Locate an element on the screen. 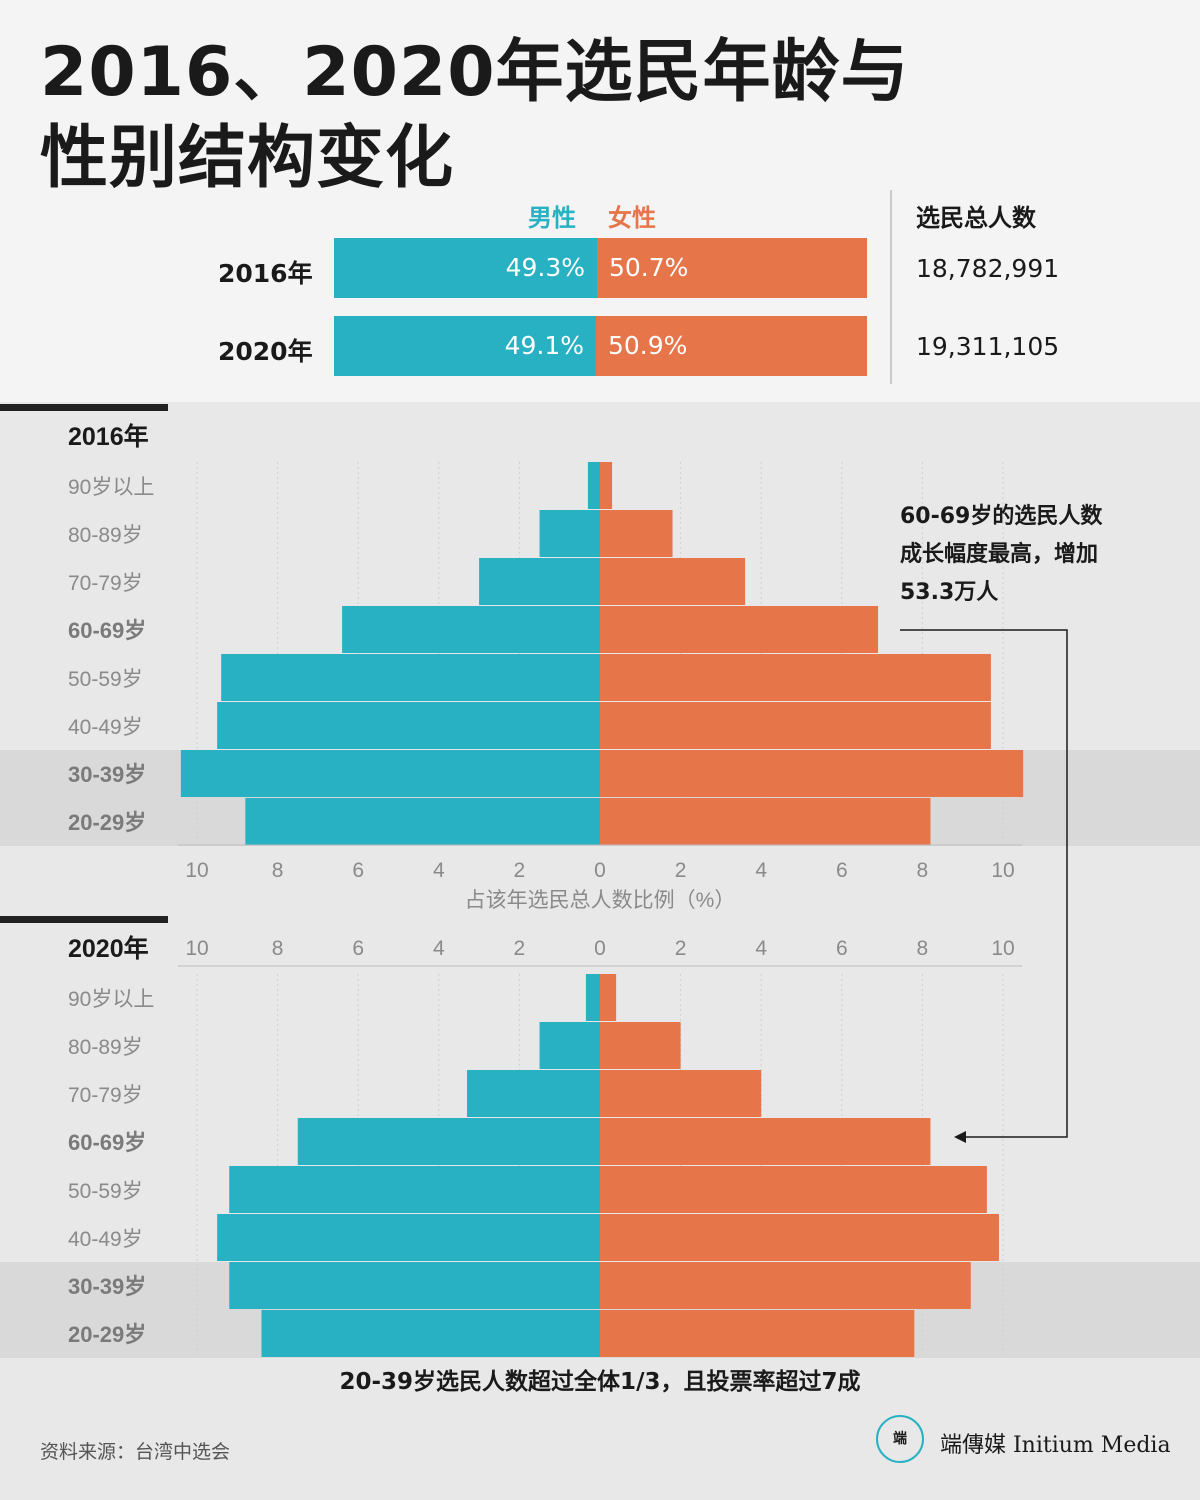 This screenshot has height=1500, width=1200. title-line-2: 性别结构变化 is located at coordinates (247, 158).